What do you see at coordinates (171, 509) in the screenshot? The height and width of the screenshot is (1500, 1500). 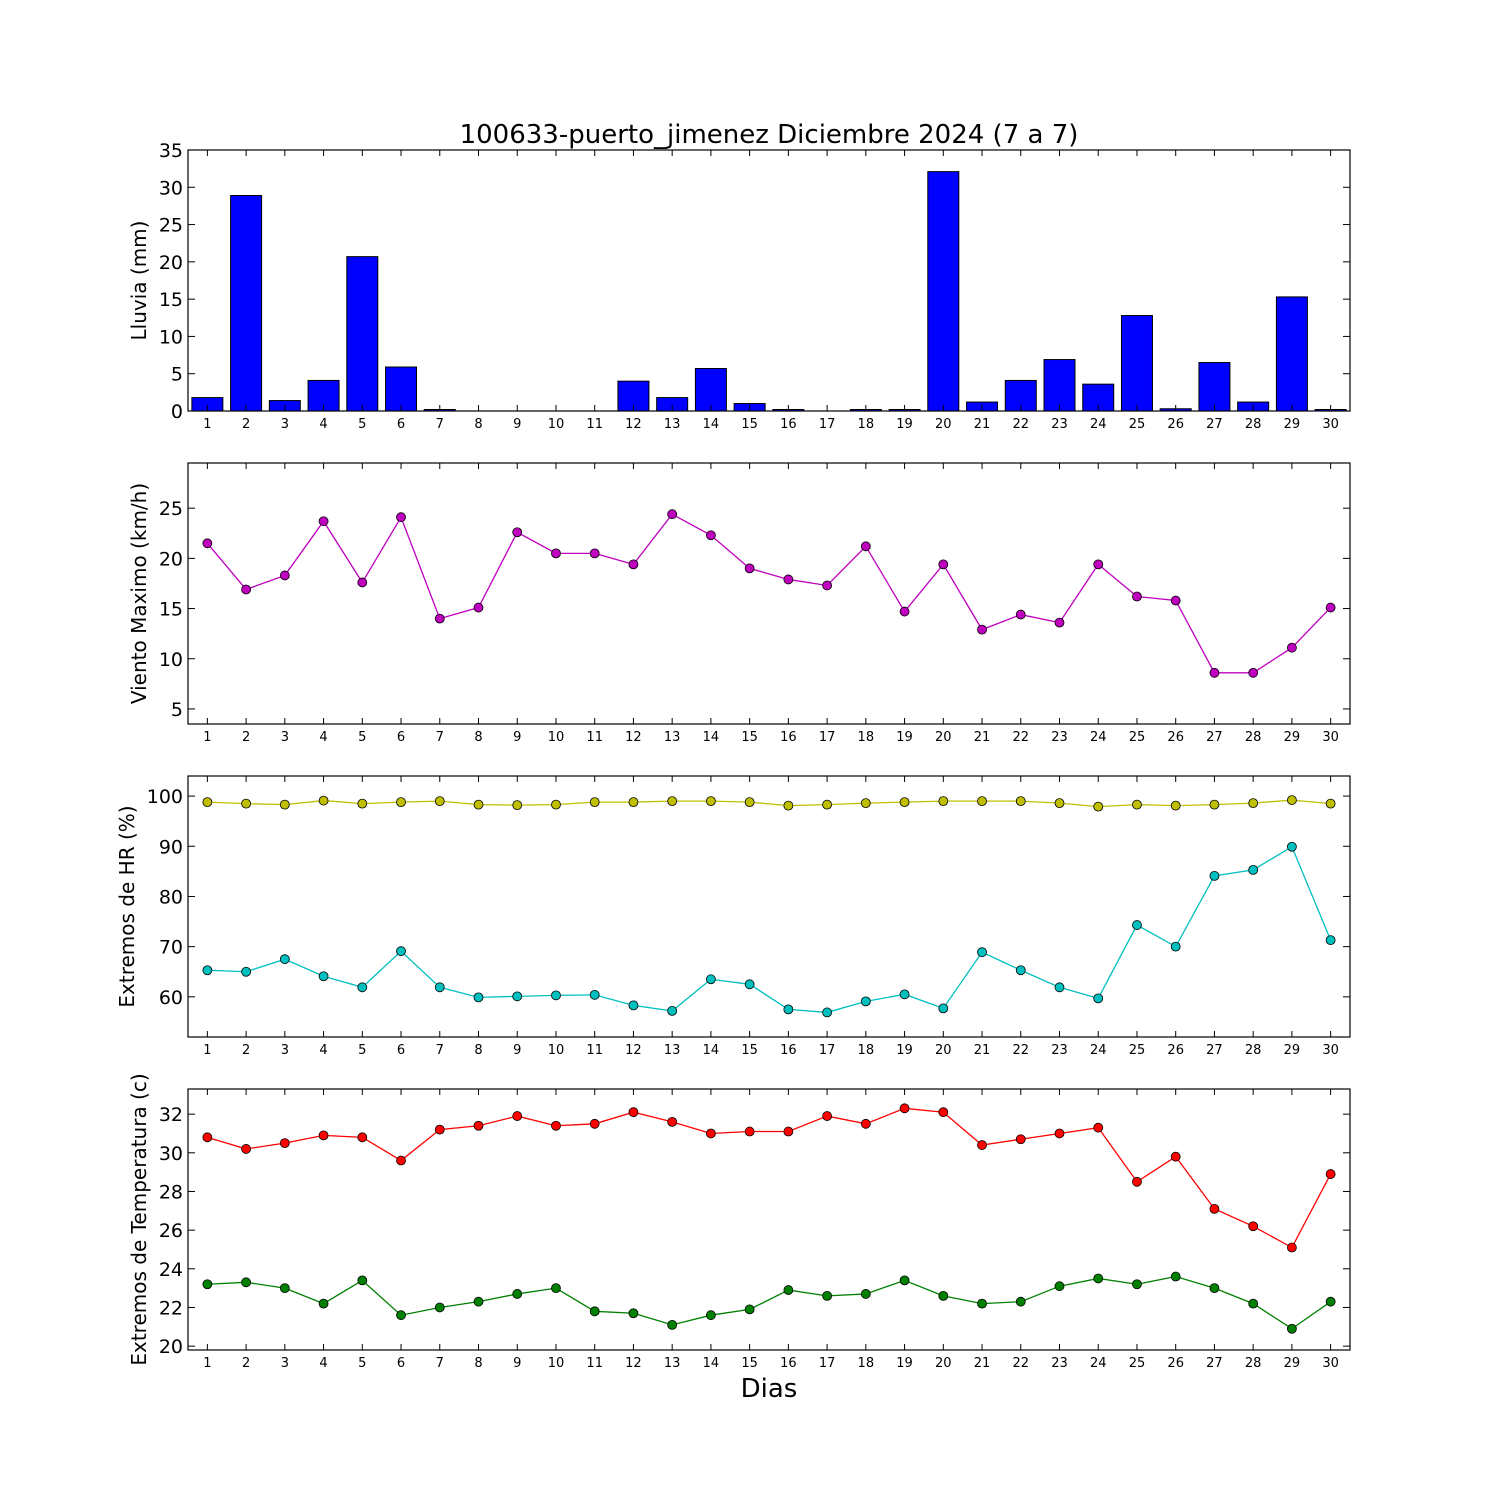 I see `y-tick-label: 25` at bounding box center [171, 509].